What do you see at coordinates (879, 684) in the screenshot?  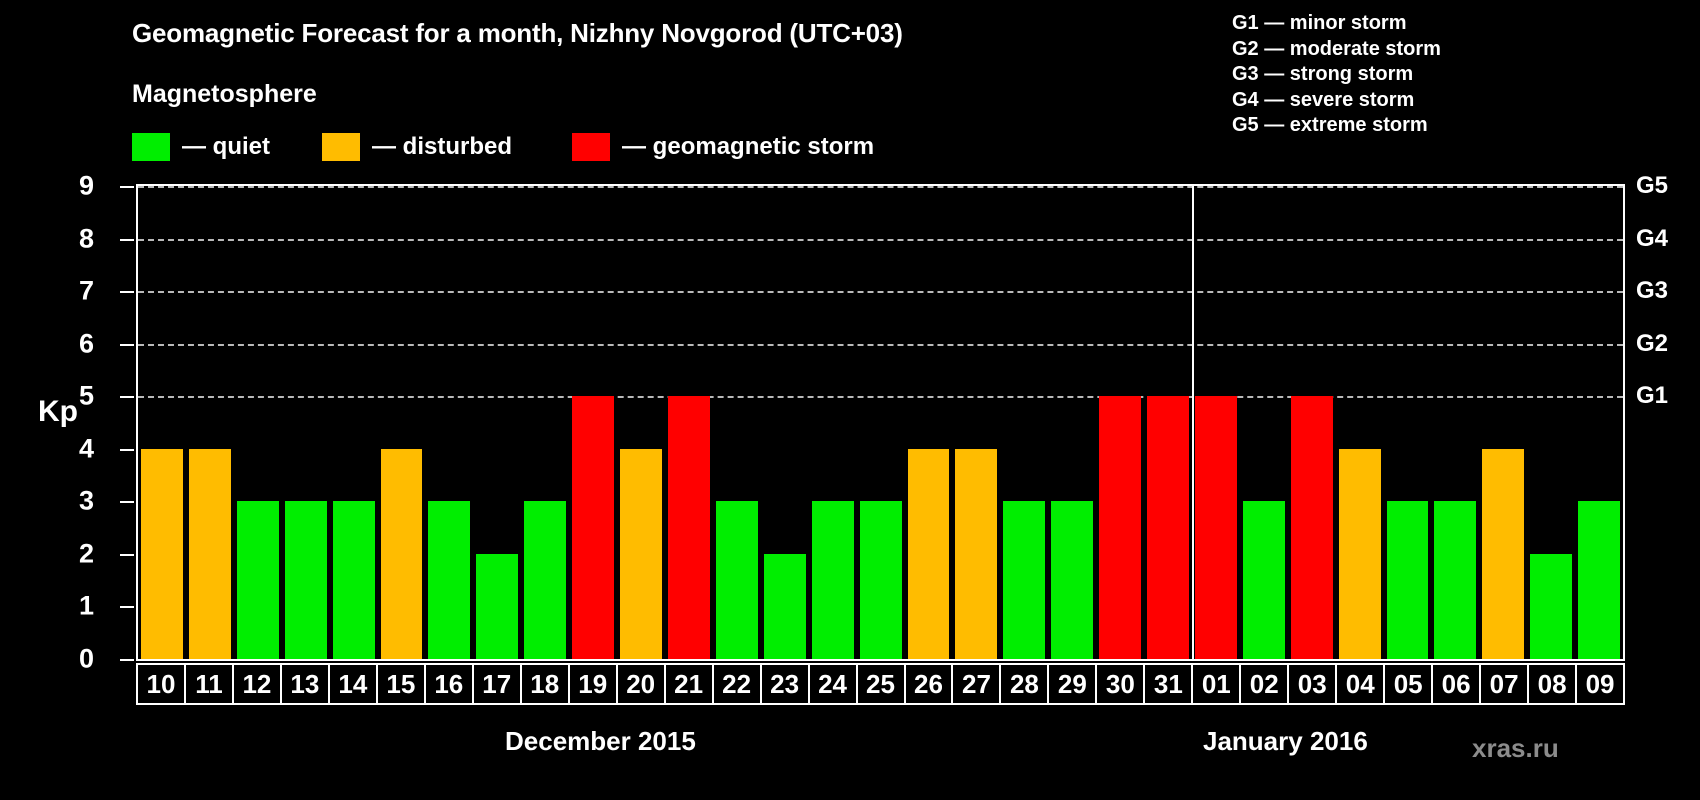 I see `date-cell-25: 25` at bounding box center [879, 684].